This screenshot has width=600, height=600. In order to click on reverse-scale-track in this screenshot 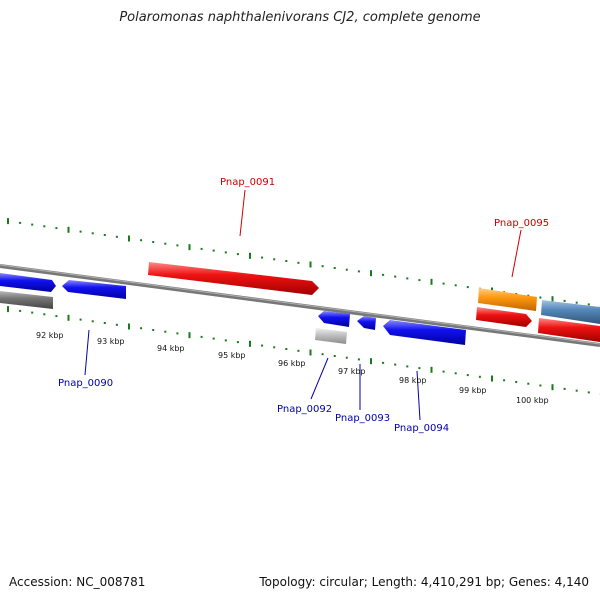, I will do `click(303, 351)`.